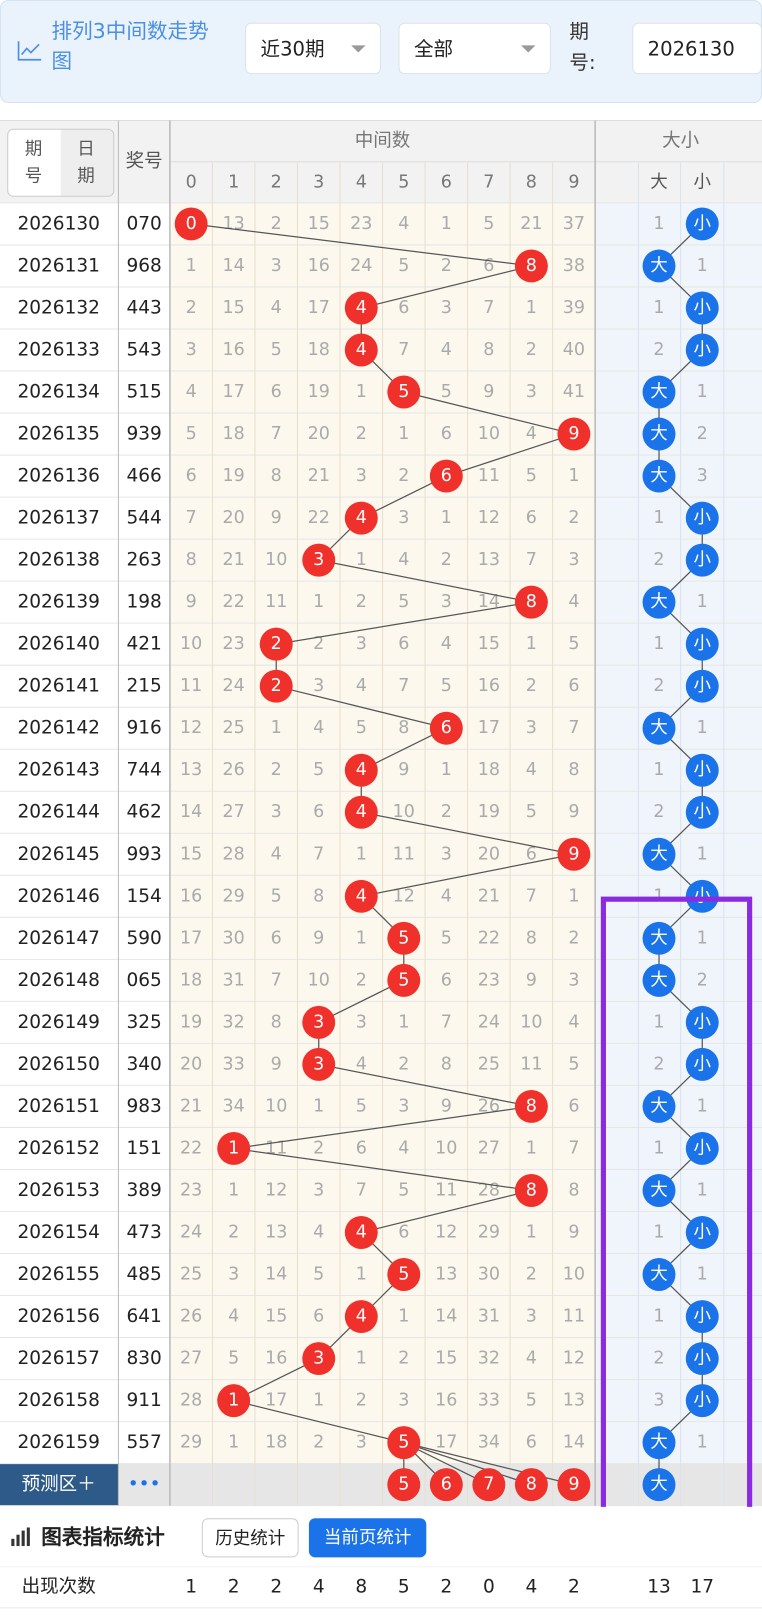  What do you see at coordinates (573, 560) in the screenshot?
I see `miss-count: 3` at bounding box center [573, 560].